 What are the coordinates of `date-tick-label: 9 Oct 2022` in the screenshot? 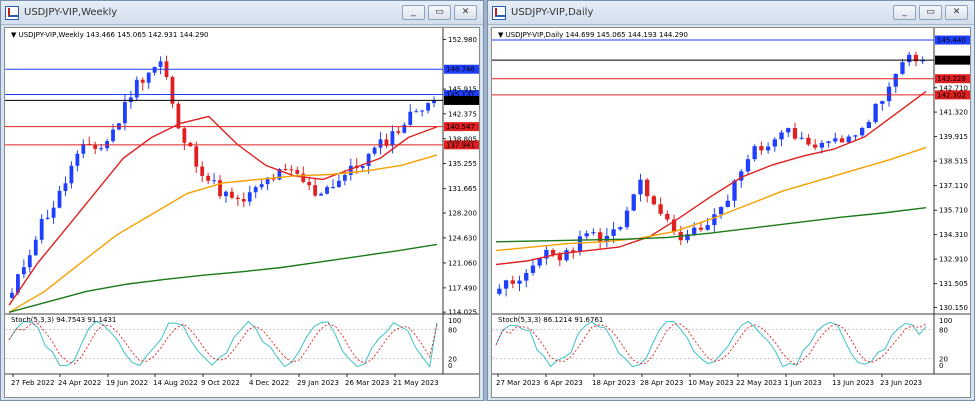 It's located at (220, 383).